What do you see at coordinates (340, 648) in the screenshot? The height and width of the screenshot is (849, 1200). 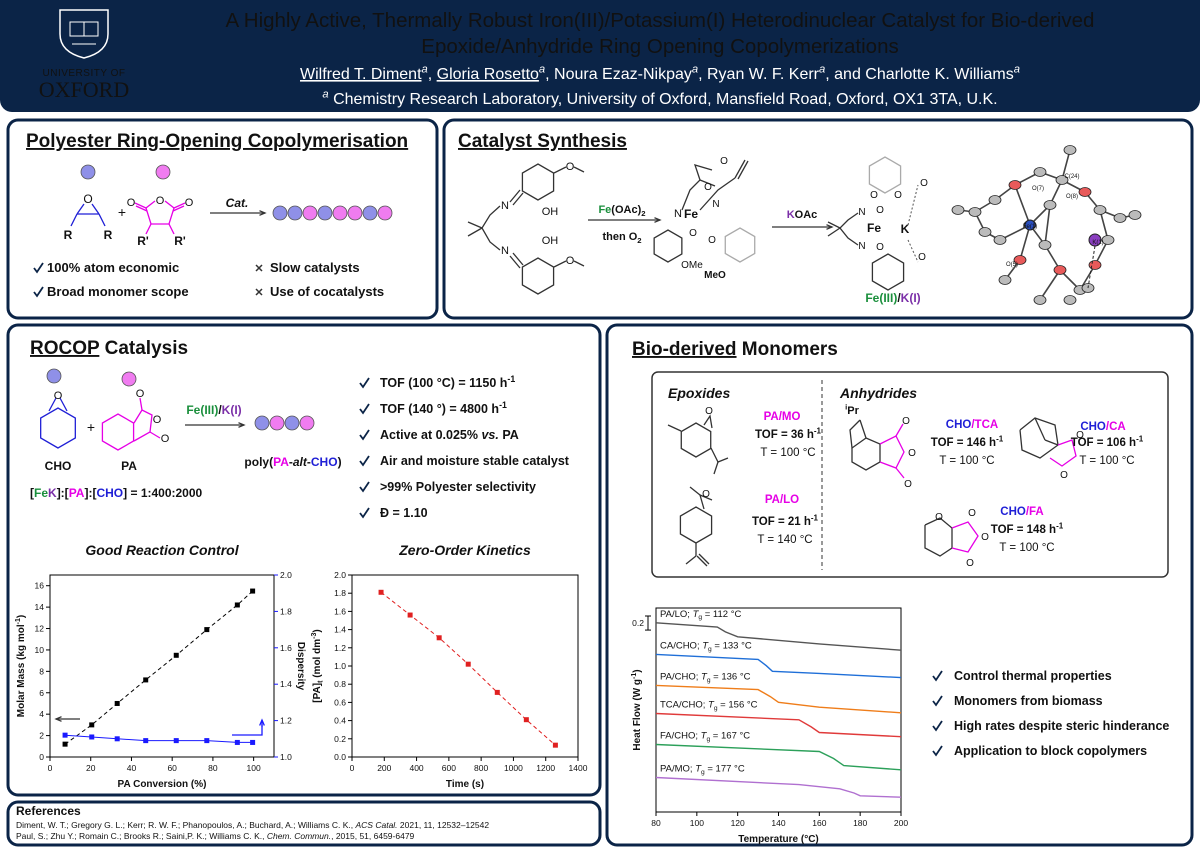 I see `y-tick-label: 1.2` at bounding box center [340, 648].